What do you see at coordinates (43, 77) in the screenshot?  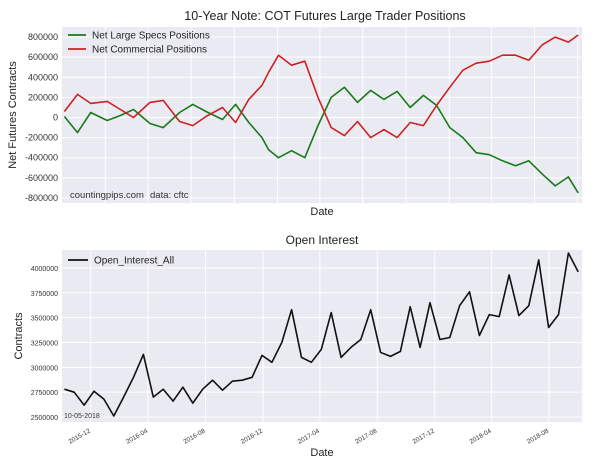 I see `y-tick-label: 400000` at bounding box center [43, 77].